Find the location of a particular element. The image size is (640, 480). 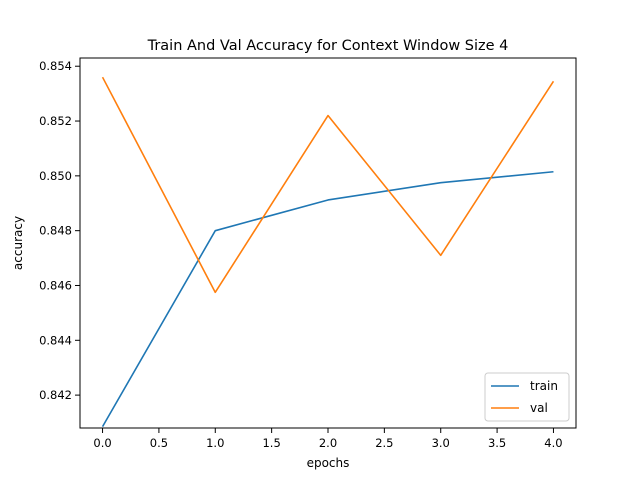

x-tick-label: 3.5 is located at coordinates (497, 443).